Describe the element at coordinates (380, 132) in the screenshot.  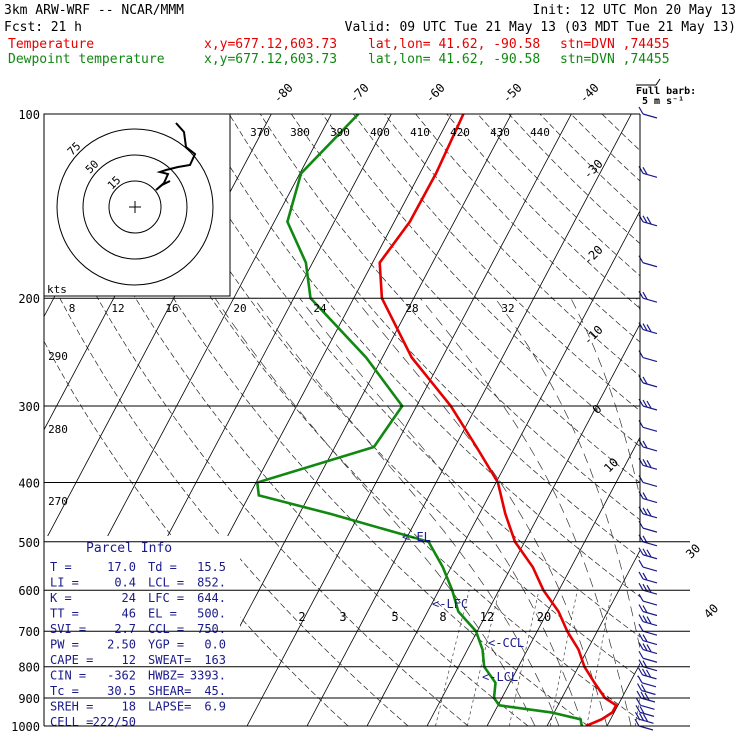
I see `theta-tick-label: 400` at that location.